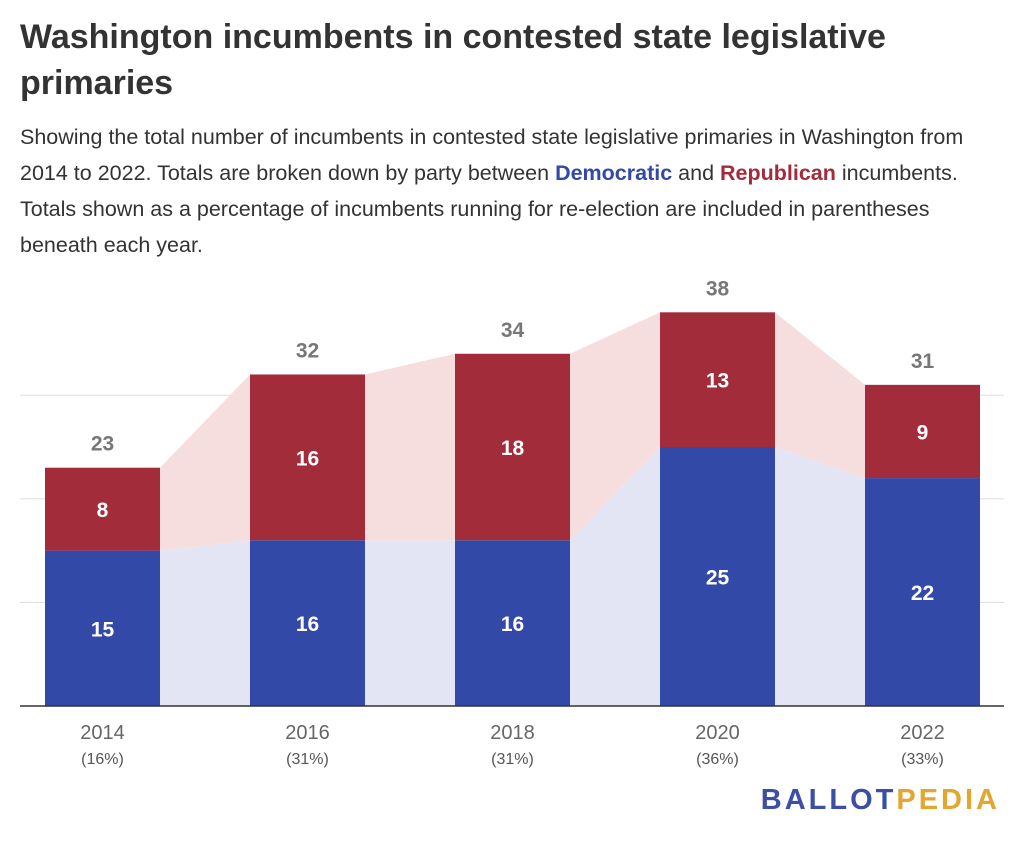 The height and width of the screenshot is (847, 1024). I want to click on x-tick-label: 2014, so click(102, 733).